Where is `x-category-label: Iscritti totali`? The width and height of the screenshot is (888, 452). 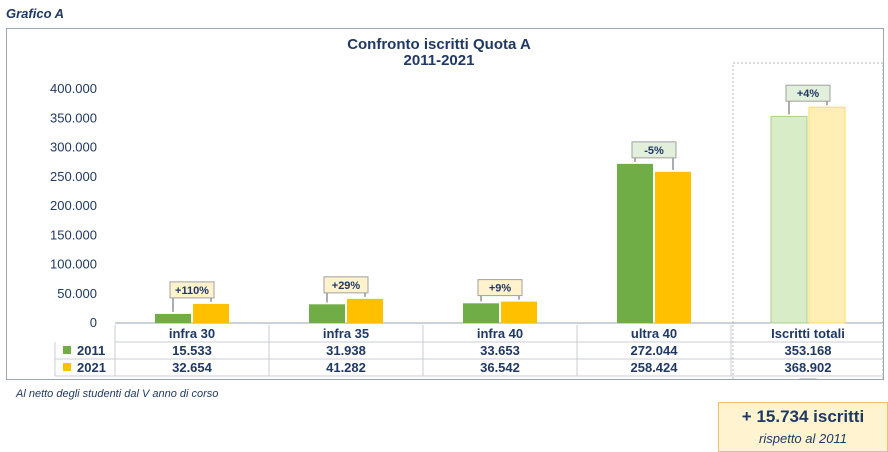
x-category-label: Iscritti totali is located at coordinates (808, 333).